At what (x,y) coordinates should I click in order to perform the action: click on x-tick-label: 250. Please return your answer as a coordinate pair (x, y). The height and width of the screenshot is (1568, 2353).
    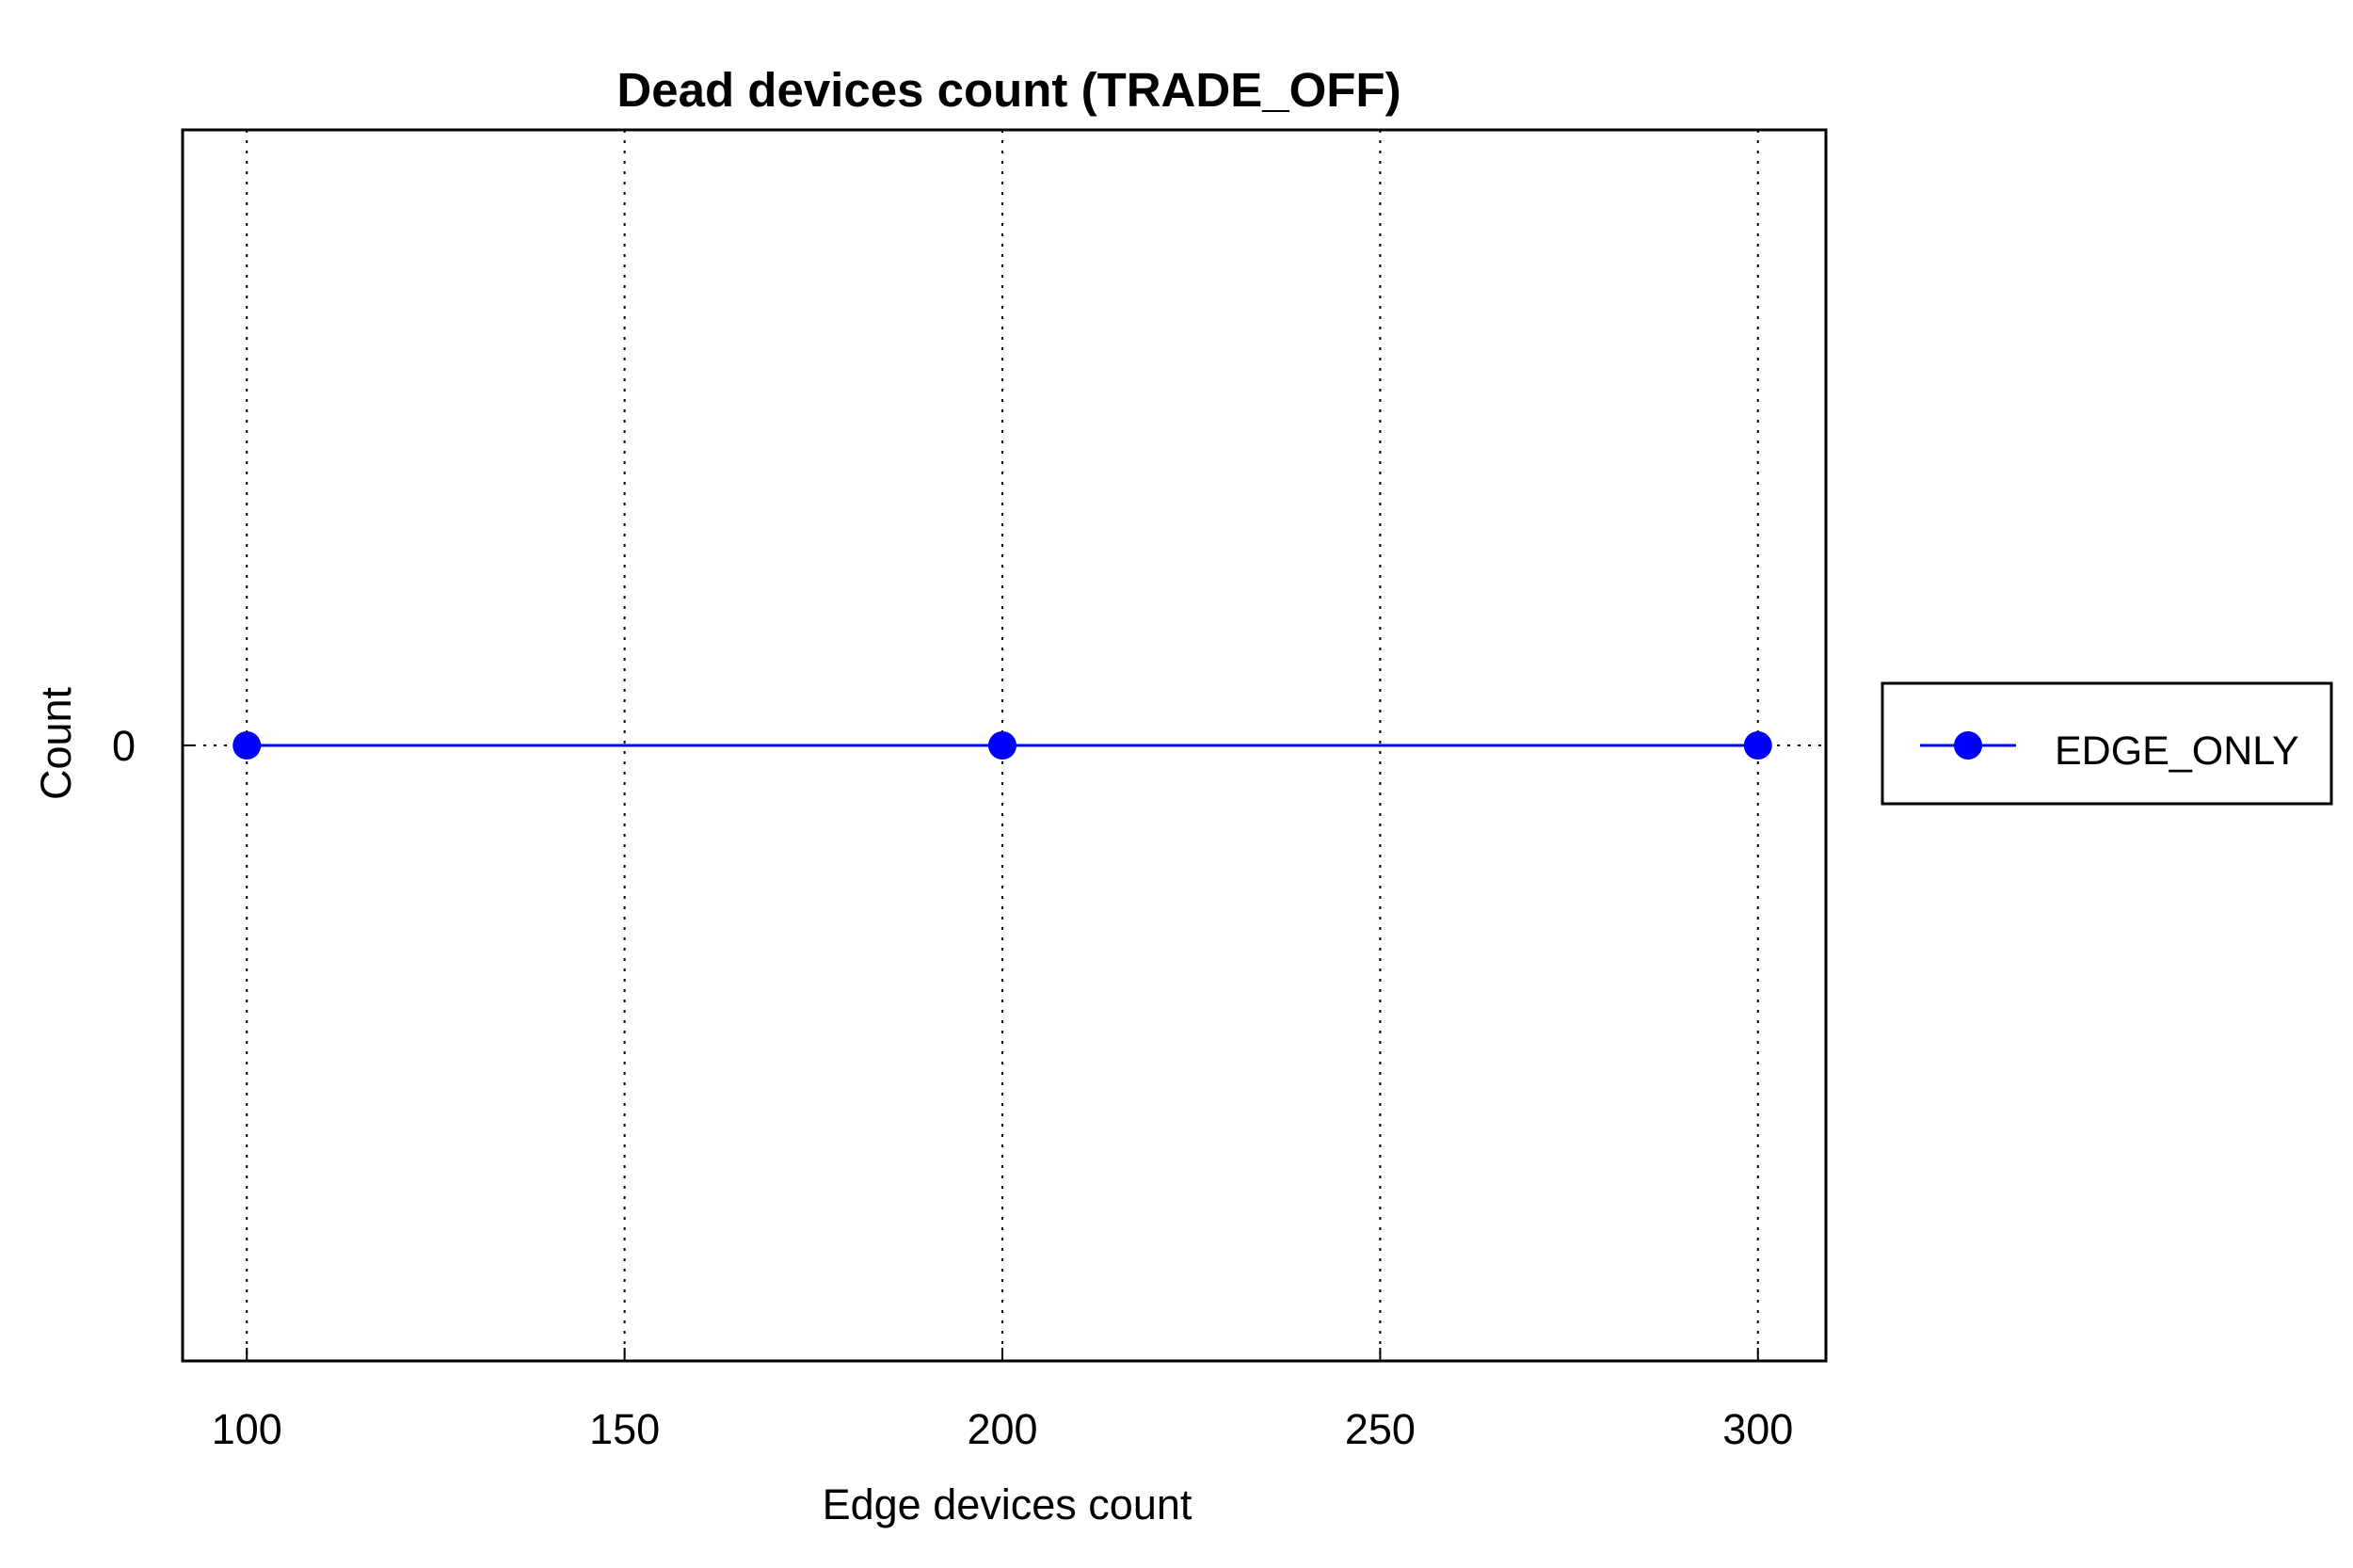
    Looking at the image, I should click on (1380, 1429).